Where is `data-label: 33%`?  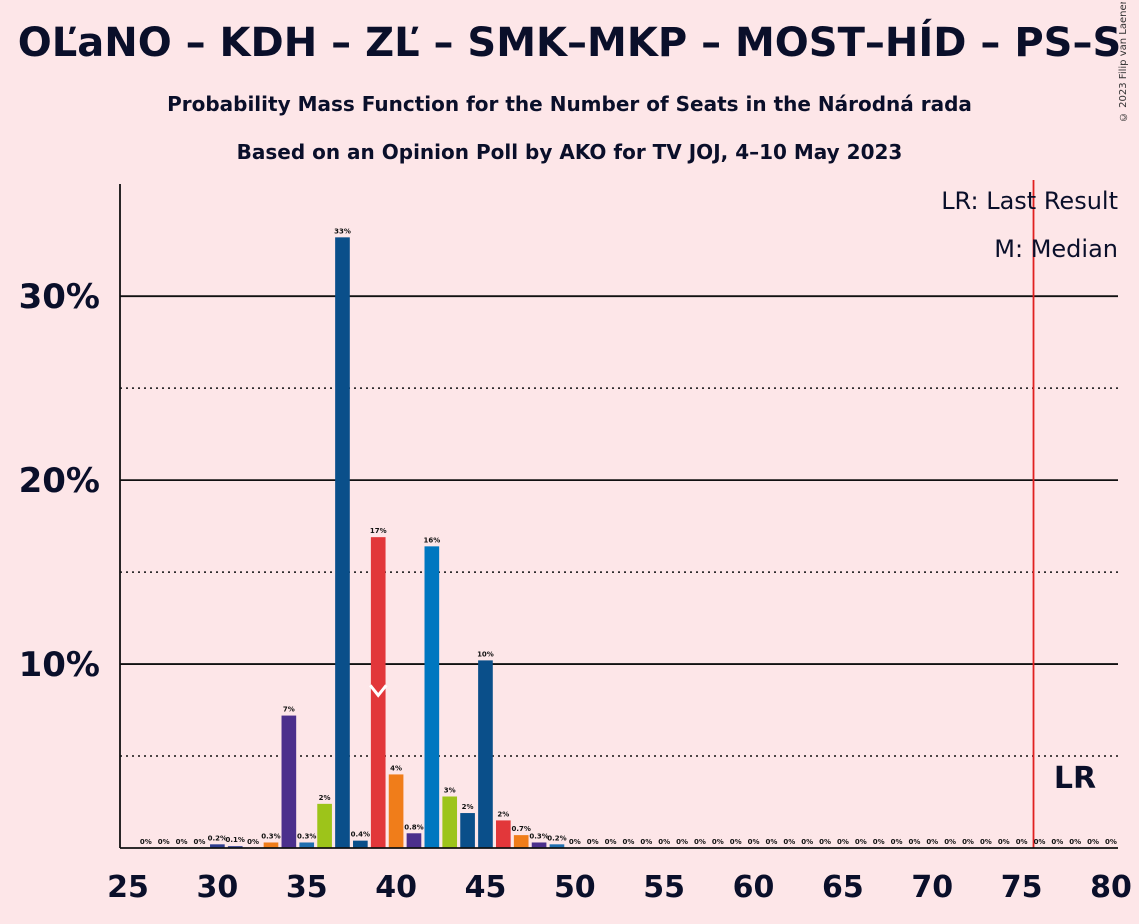
data-label: 33% is located at coordinates (342, 231).